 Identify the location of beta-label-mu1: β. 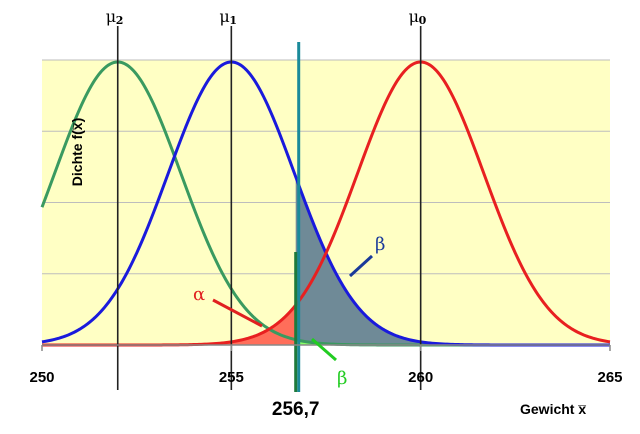
(380, 244).